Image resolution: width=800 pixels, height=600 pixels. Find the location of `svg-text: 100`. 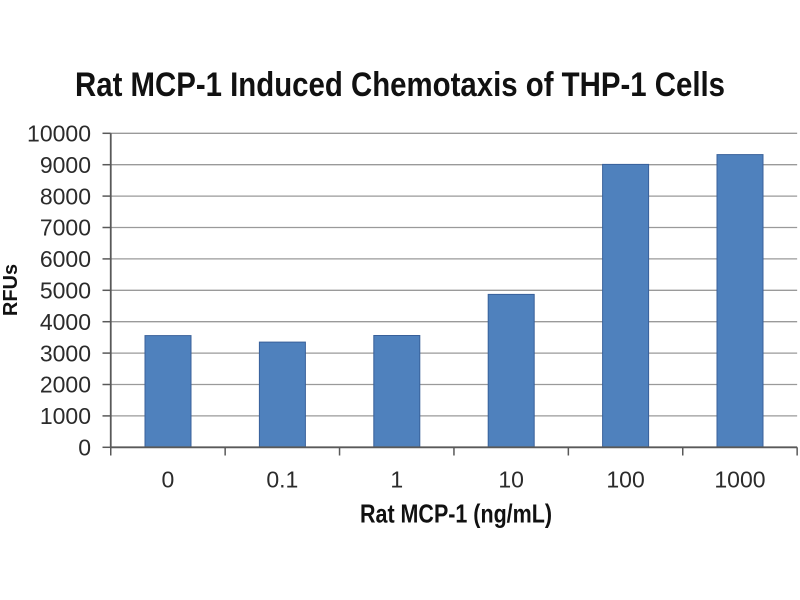

svg-text: 100 is located at coordinates (625, 479).